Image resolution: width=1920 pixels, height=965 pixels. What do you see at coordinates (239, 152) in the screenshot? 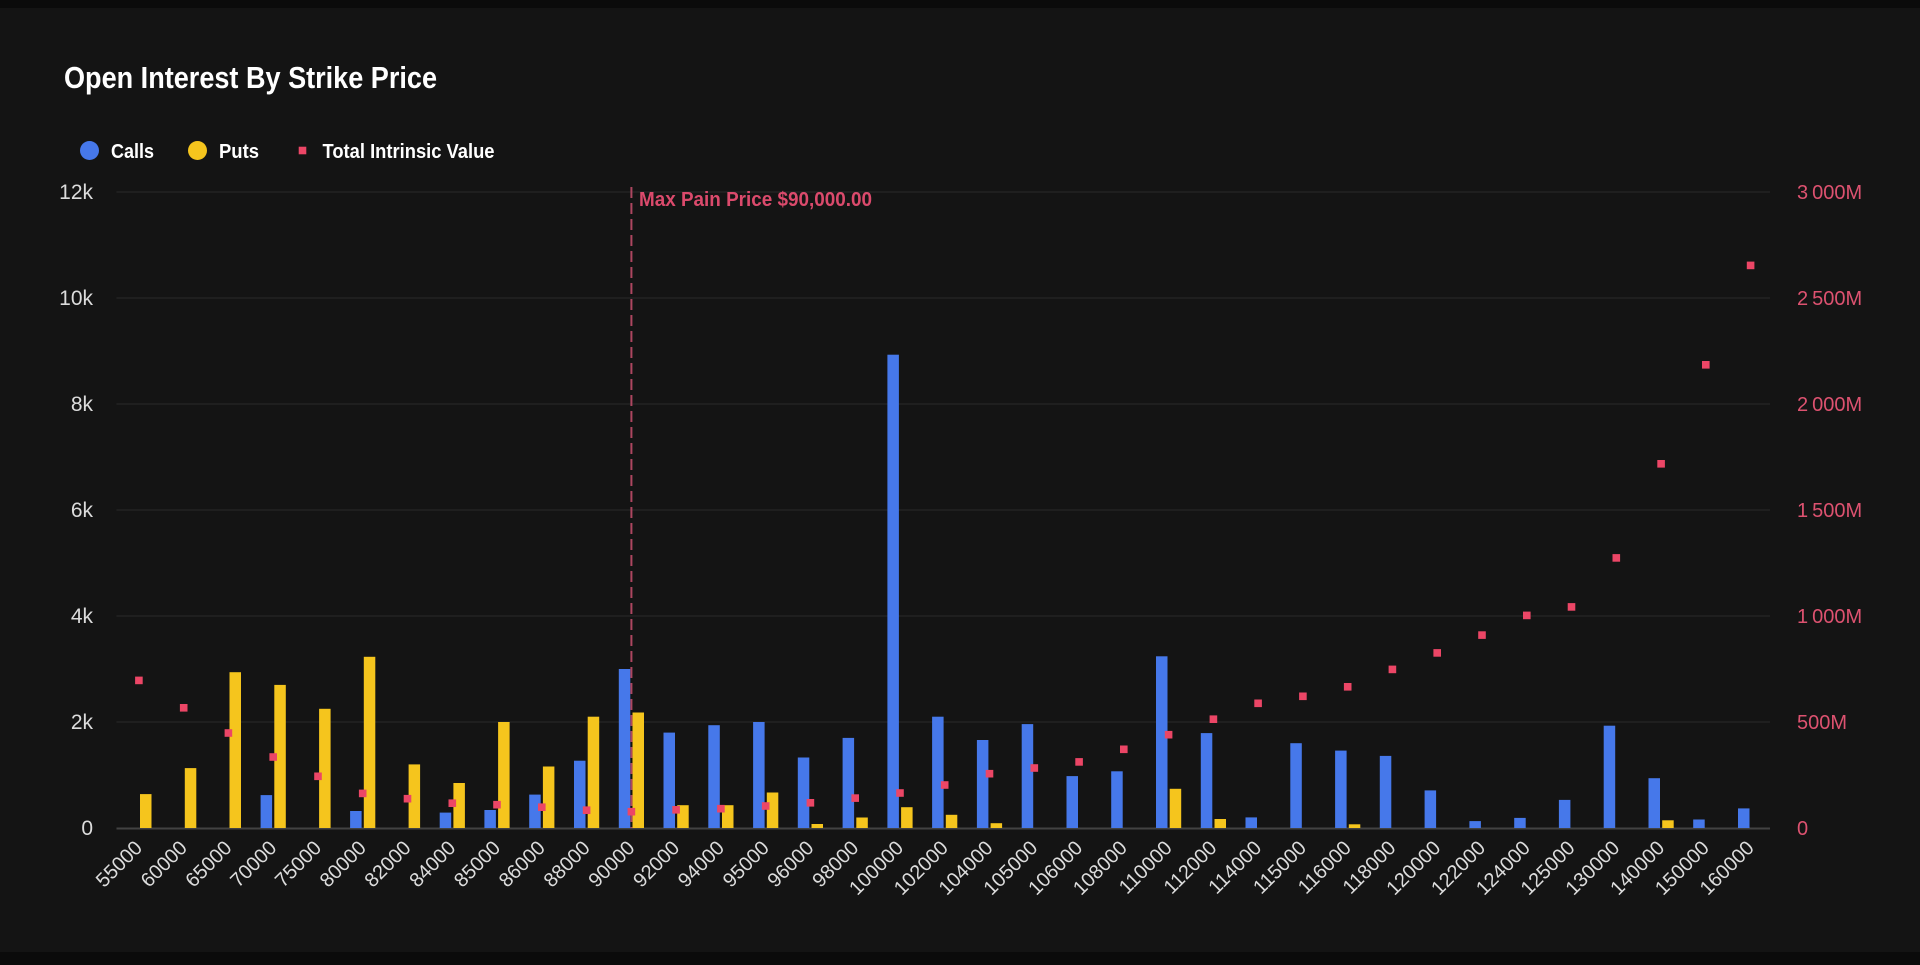
I see `svg-text: Puts` at bounding box center [239, 152].